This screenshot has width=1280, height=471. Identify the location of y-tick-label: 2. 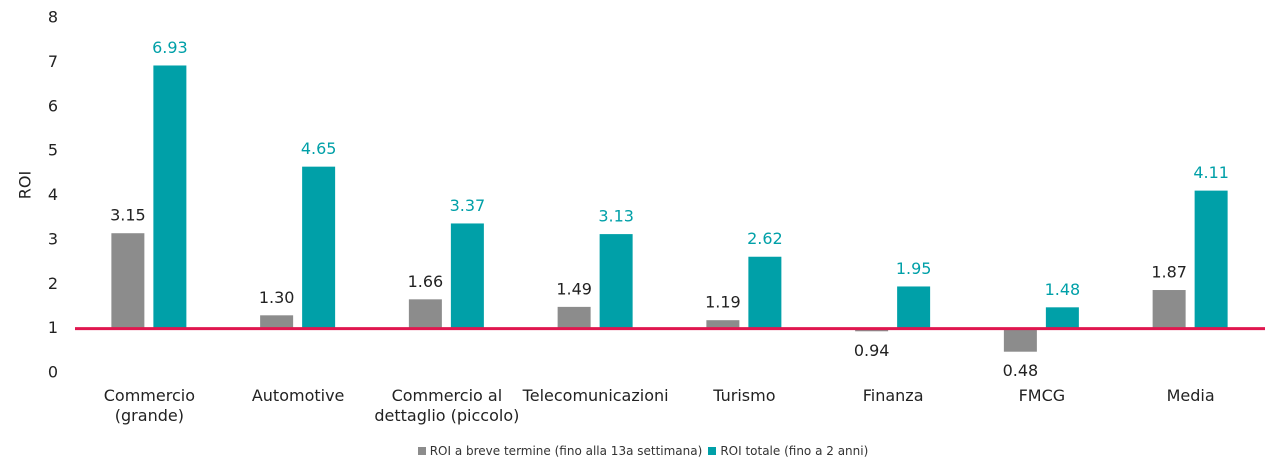
(53, 283).